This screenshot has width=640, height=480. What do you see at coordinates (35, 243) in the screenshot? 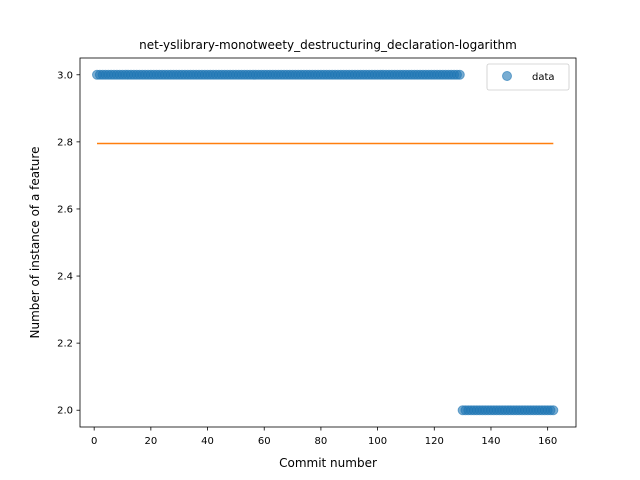
I see `y-axis-title: Number of instance of a feature` at bounding box center [35, 243].